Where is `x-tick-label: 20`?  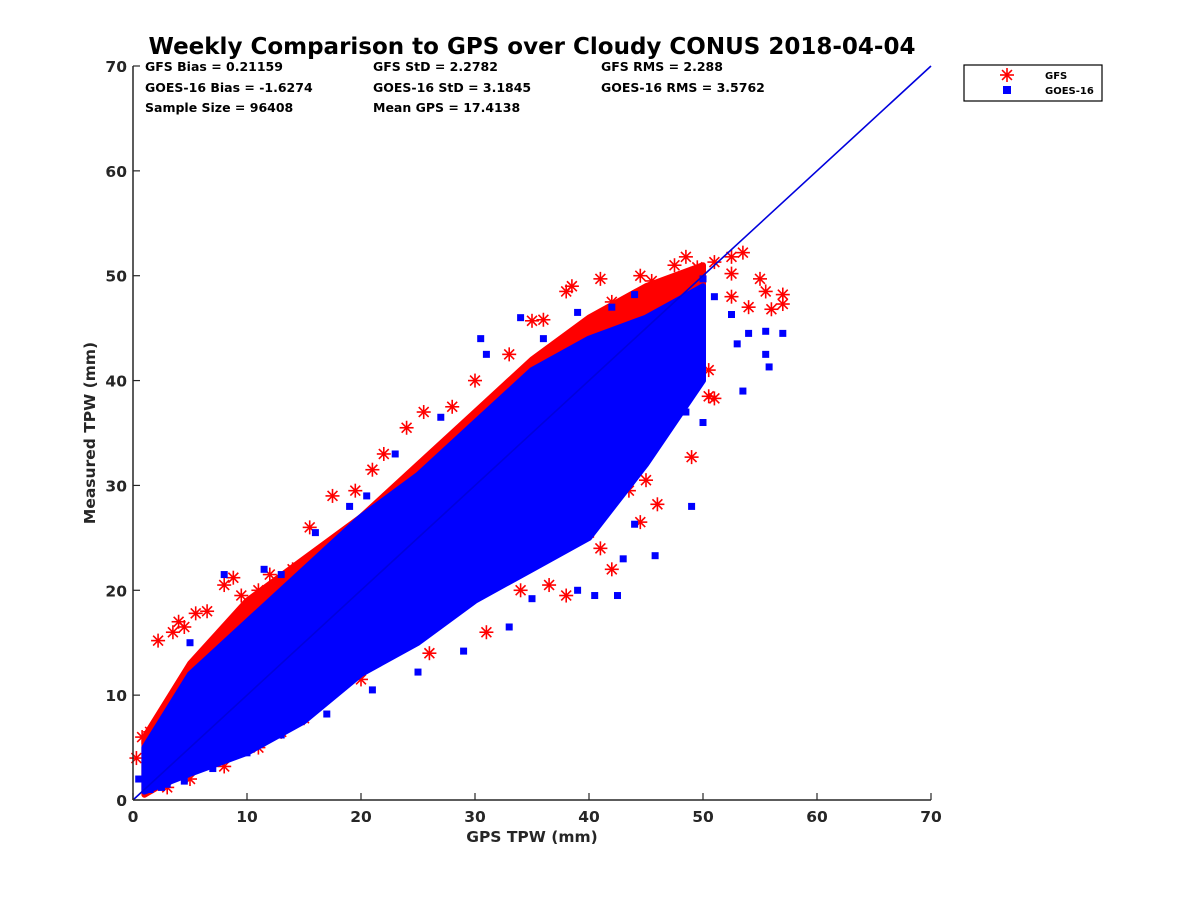
x-tick-label: 20 is located at coordinates (361, 817).